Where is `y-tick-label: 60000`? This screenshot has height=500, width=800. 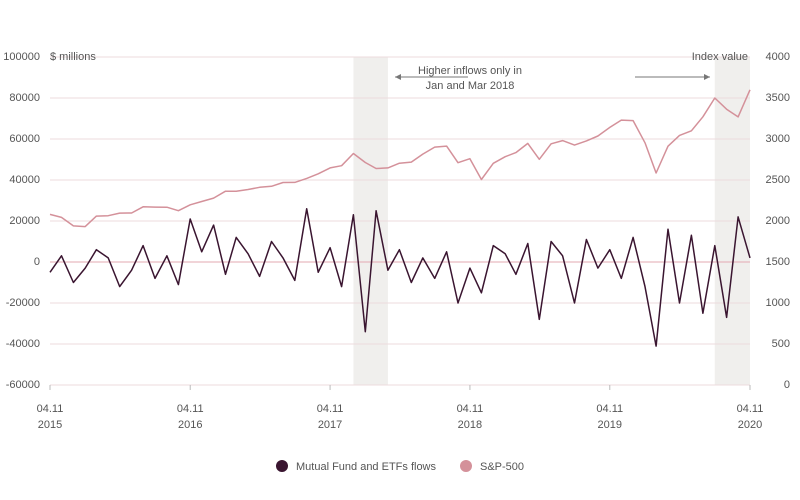
y-tick-label: 60000 is located at coordinates (24, 139).